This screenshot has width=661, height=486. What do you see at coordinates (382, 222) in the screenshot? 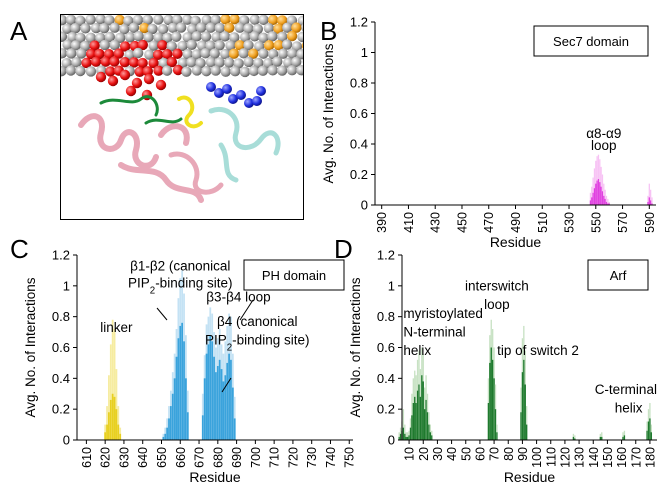
I see `x-tick-label: 390` at bounding box center [382, 222].